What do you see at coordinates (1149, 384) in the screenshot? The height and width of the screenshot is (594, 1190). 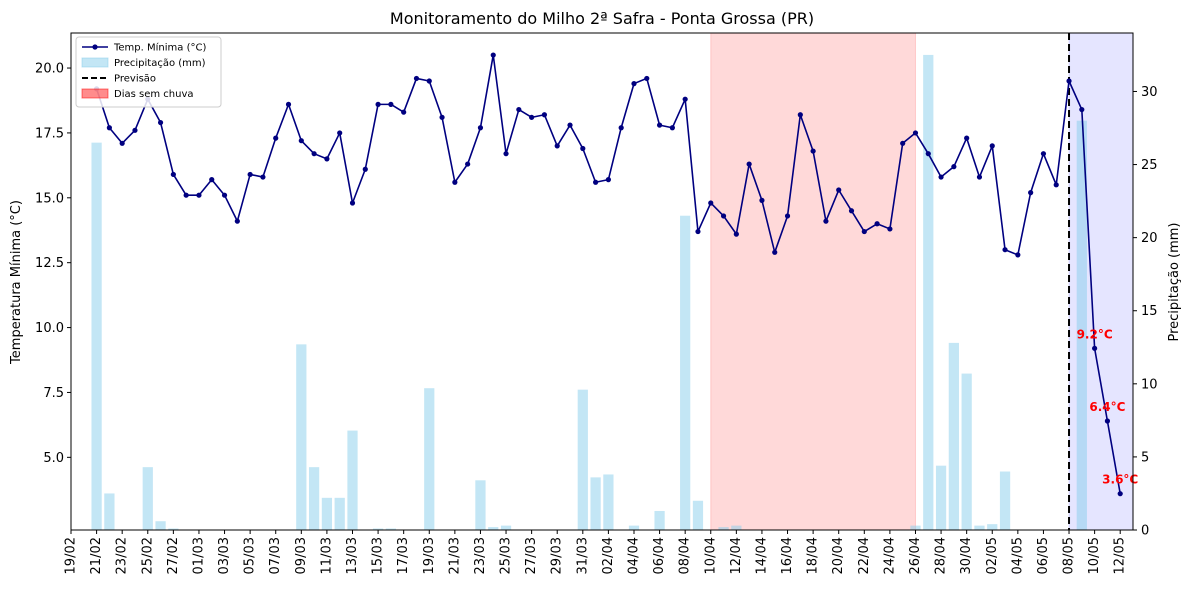 I see `y2-tick-label: 10` at bounding box center [1149, 384].